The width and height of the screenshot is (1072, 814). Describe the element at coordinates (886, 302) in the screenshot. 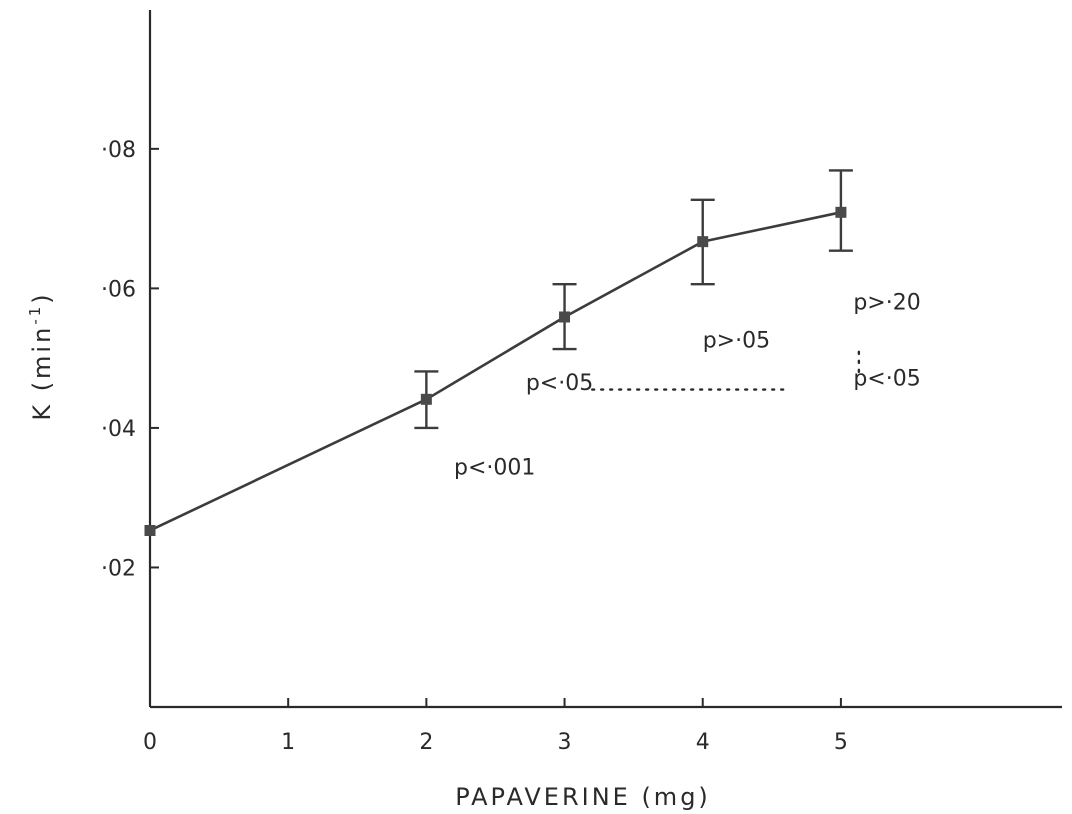

I see `p-value-annotation: p>·20` at that location.